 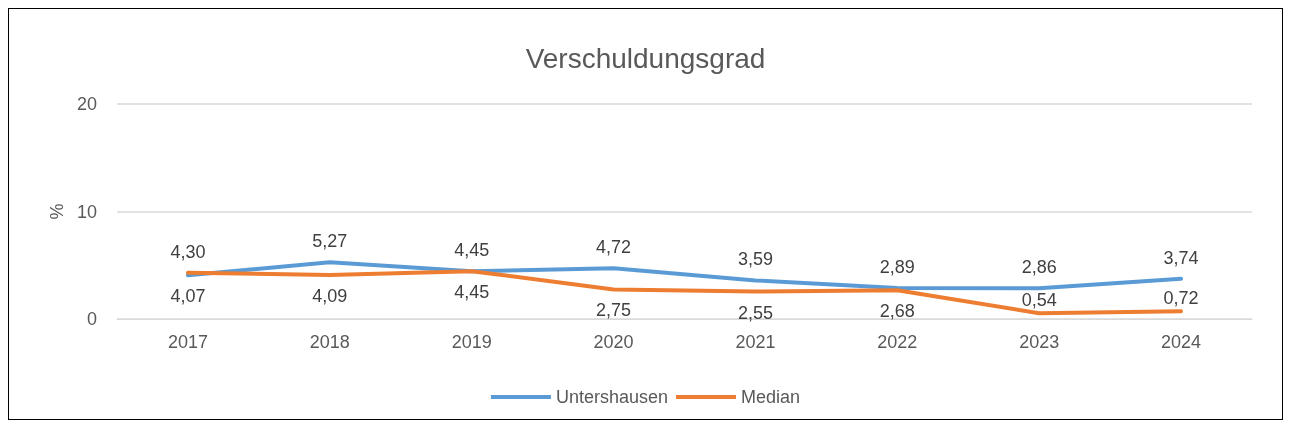 I want to click on data-label: 0,72, so click(x=1181, y=298).